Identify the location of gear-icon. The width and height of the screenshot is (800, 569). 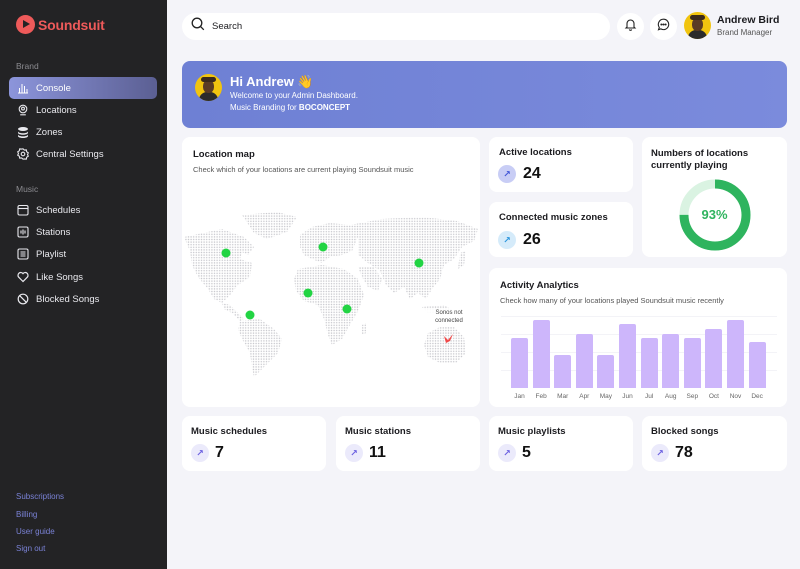
(23, 154).